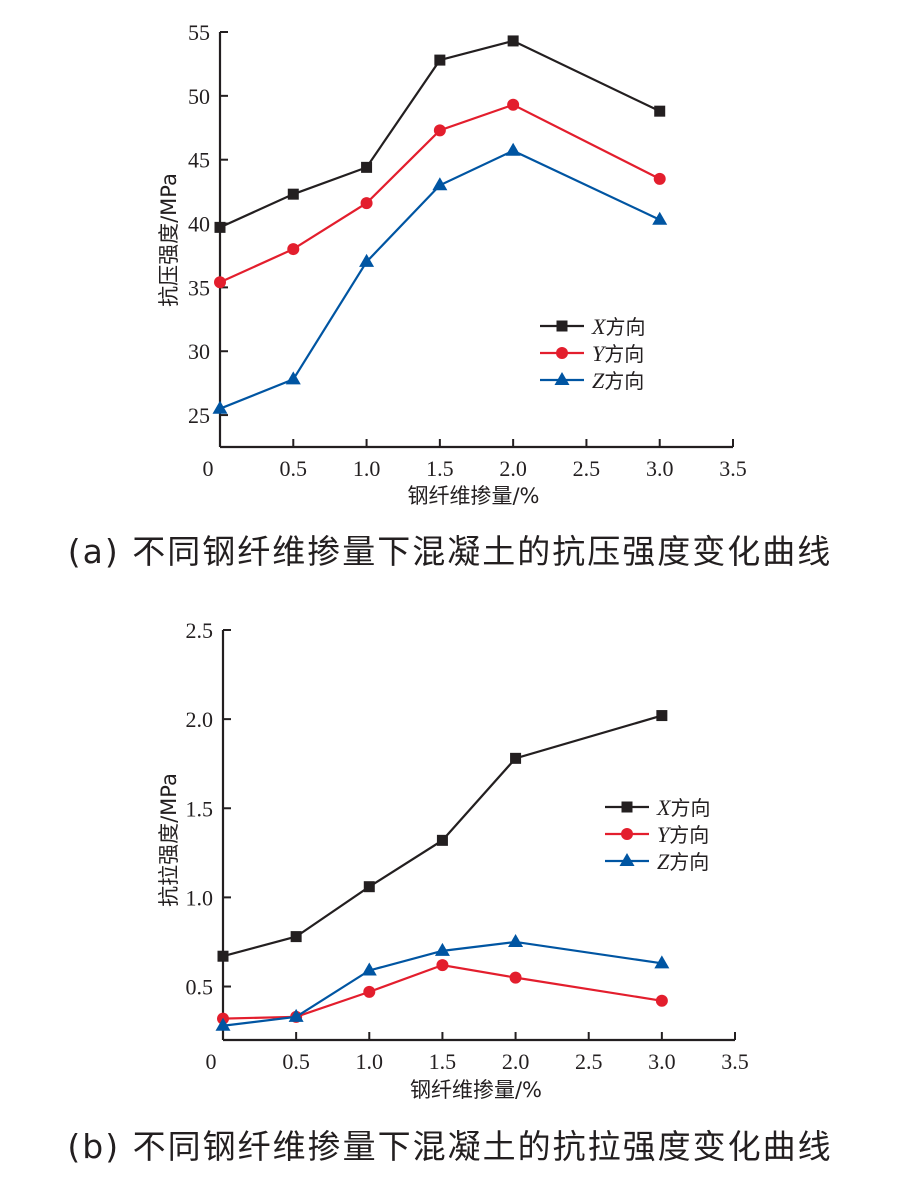 This screenshot has height=1193, width=901. Describe the element at coordinates (199, 96) in the screenshot. I see `y-tick-label: 50` at that location.